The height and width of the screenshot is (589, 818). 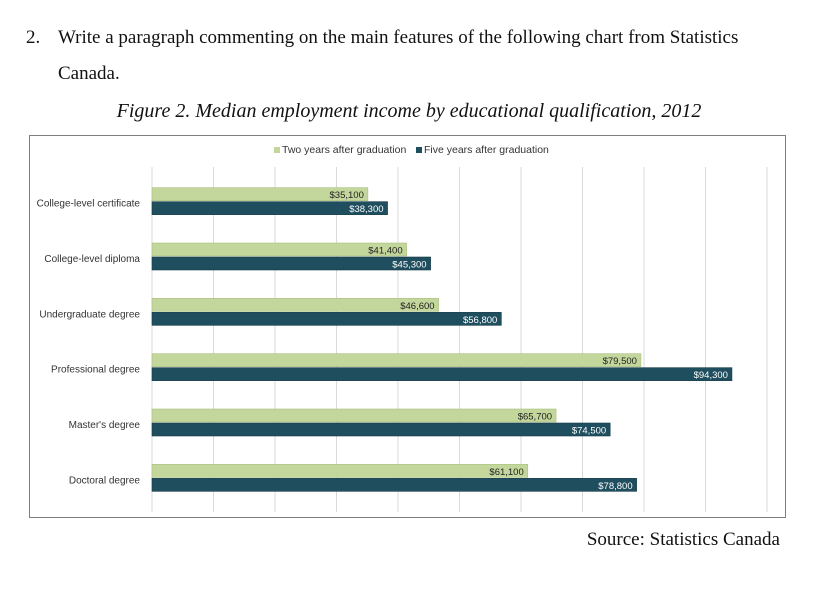 What do you see at coordinates (344, 150) in the screenshot?
I see `legend-label: Two years after graduation` at bounding box center [344, 150].